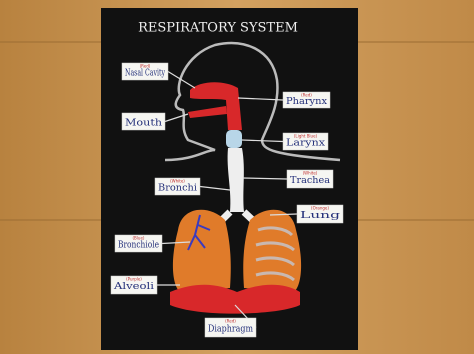  Describe the element at coordinates (234, 139) in the screenshot. I see `larynx` at that location.